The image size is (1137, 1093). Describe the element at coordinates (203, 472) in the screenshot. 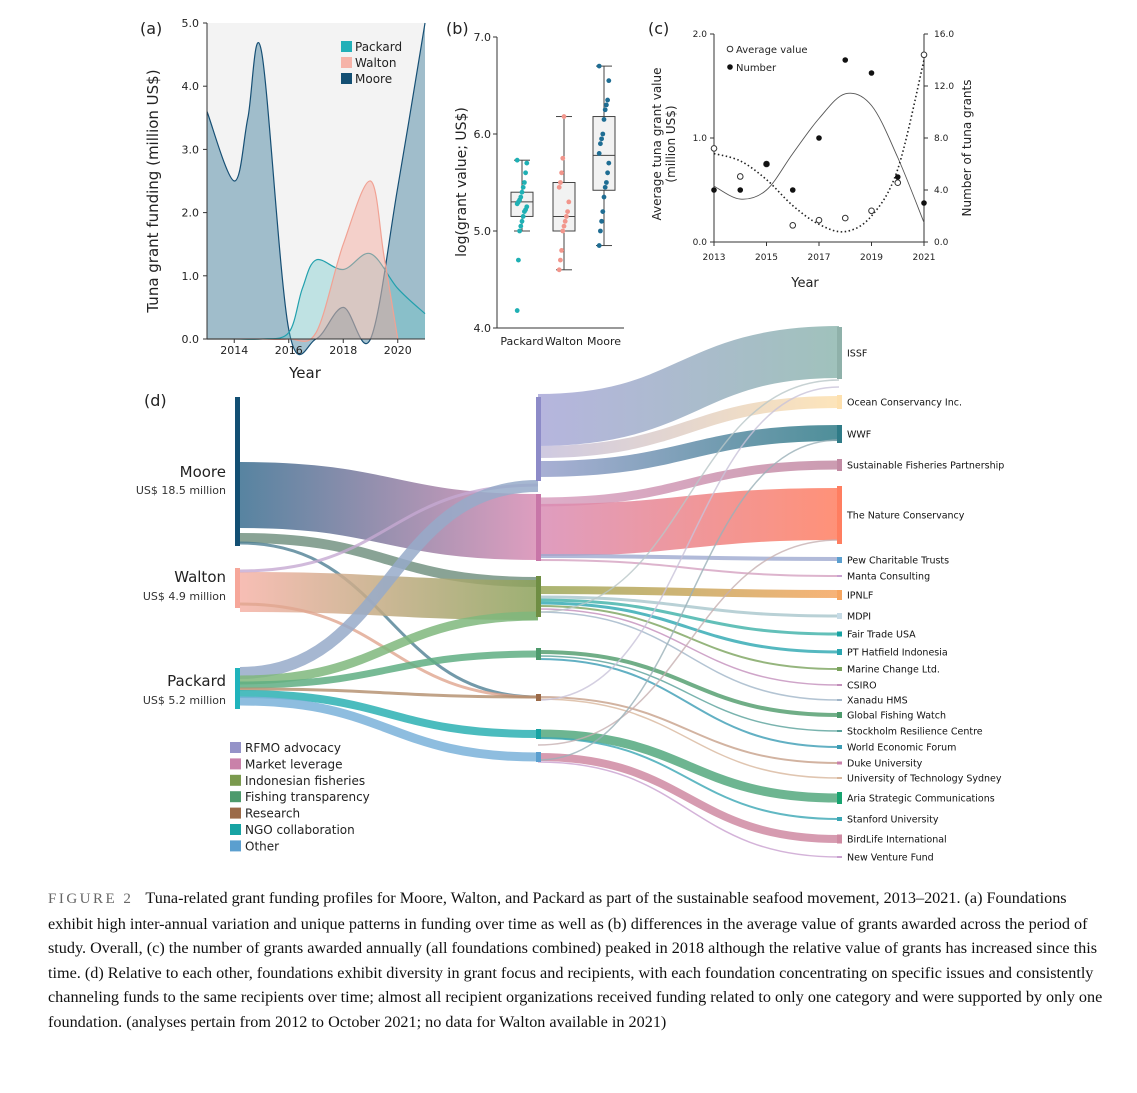

I see `source-name-moore: Moore` at that location.